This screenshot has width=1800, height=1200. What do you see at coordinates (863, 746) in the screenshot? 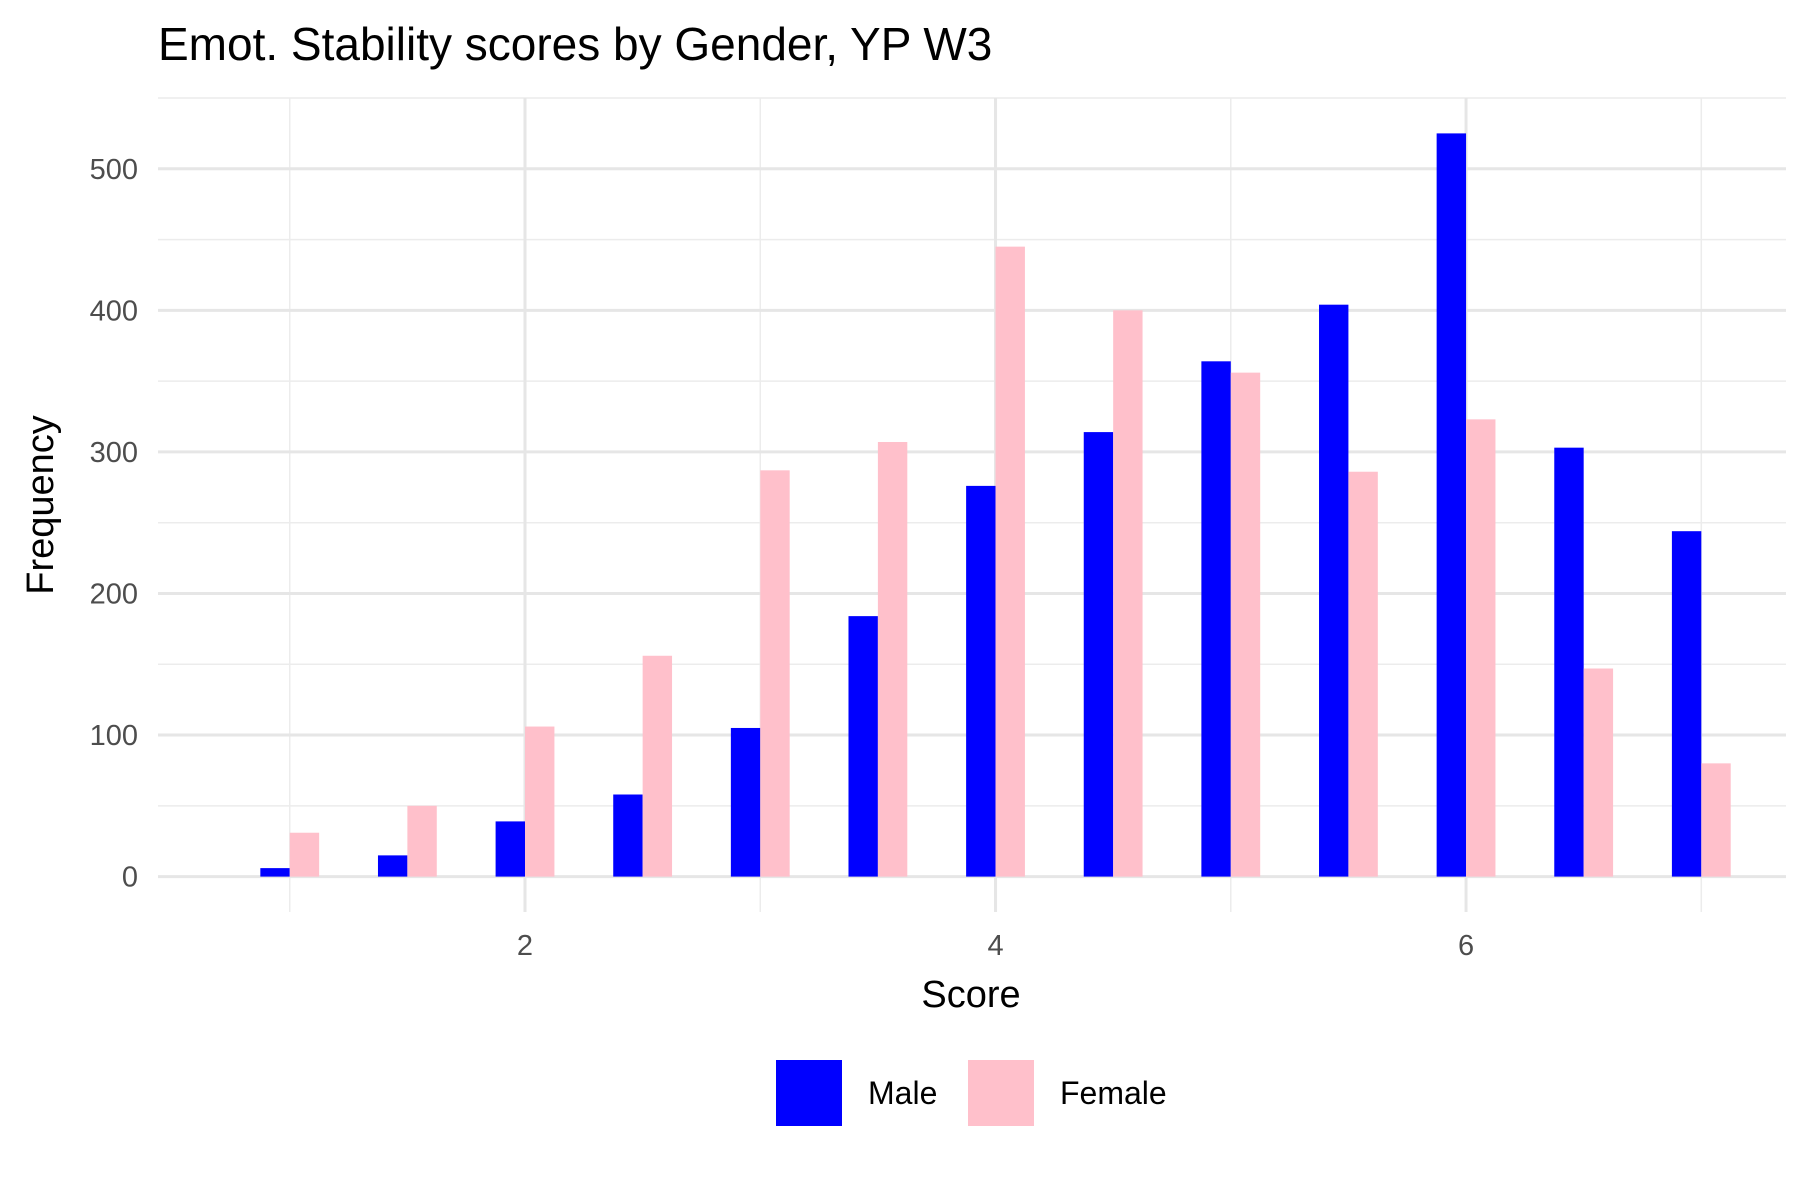
I see `bar-male-3.5` at bounding box center [863, 746].